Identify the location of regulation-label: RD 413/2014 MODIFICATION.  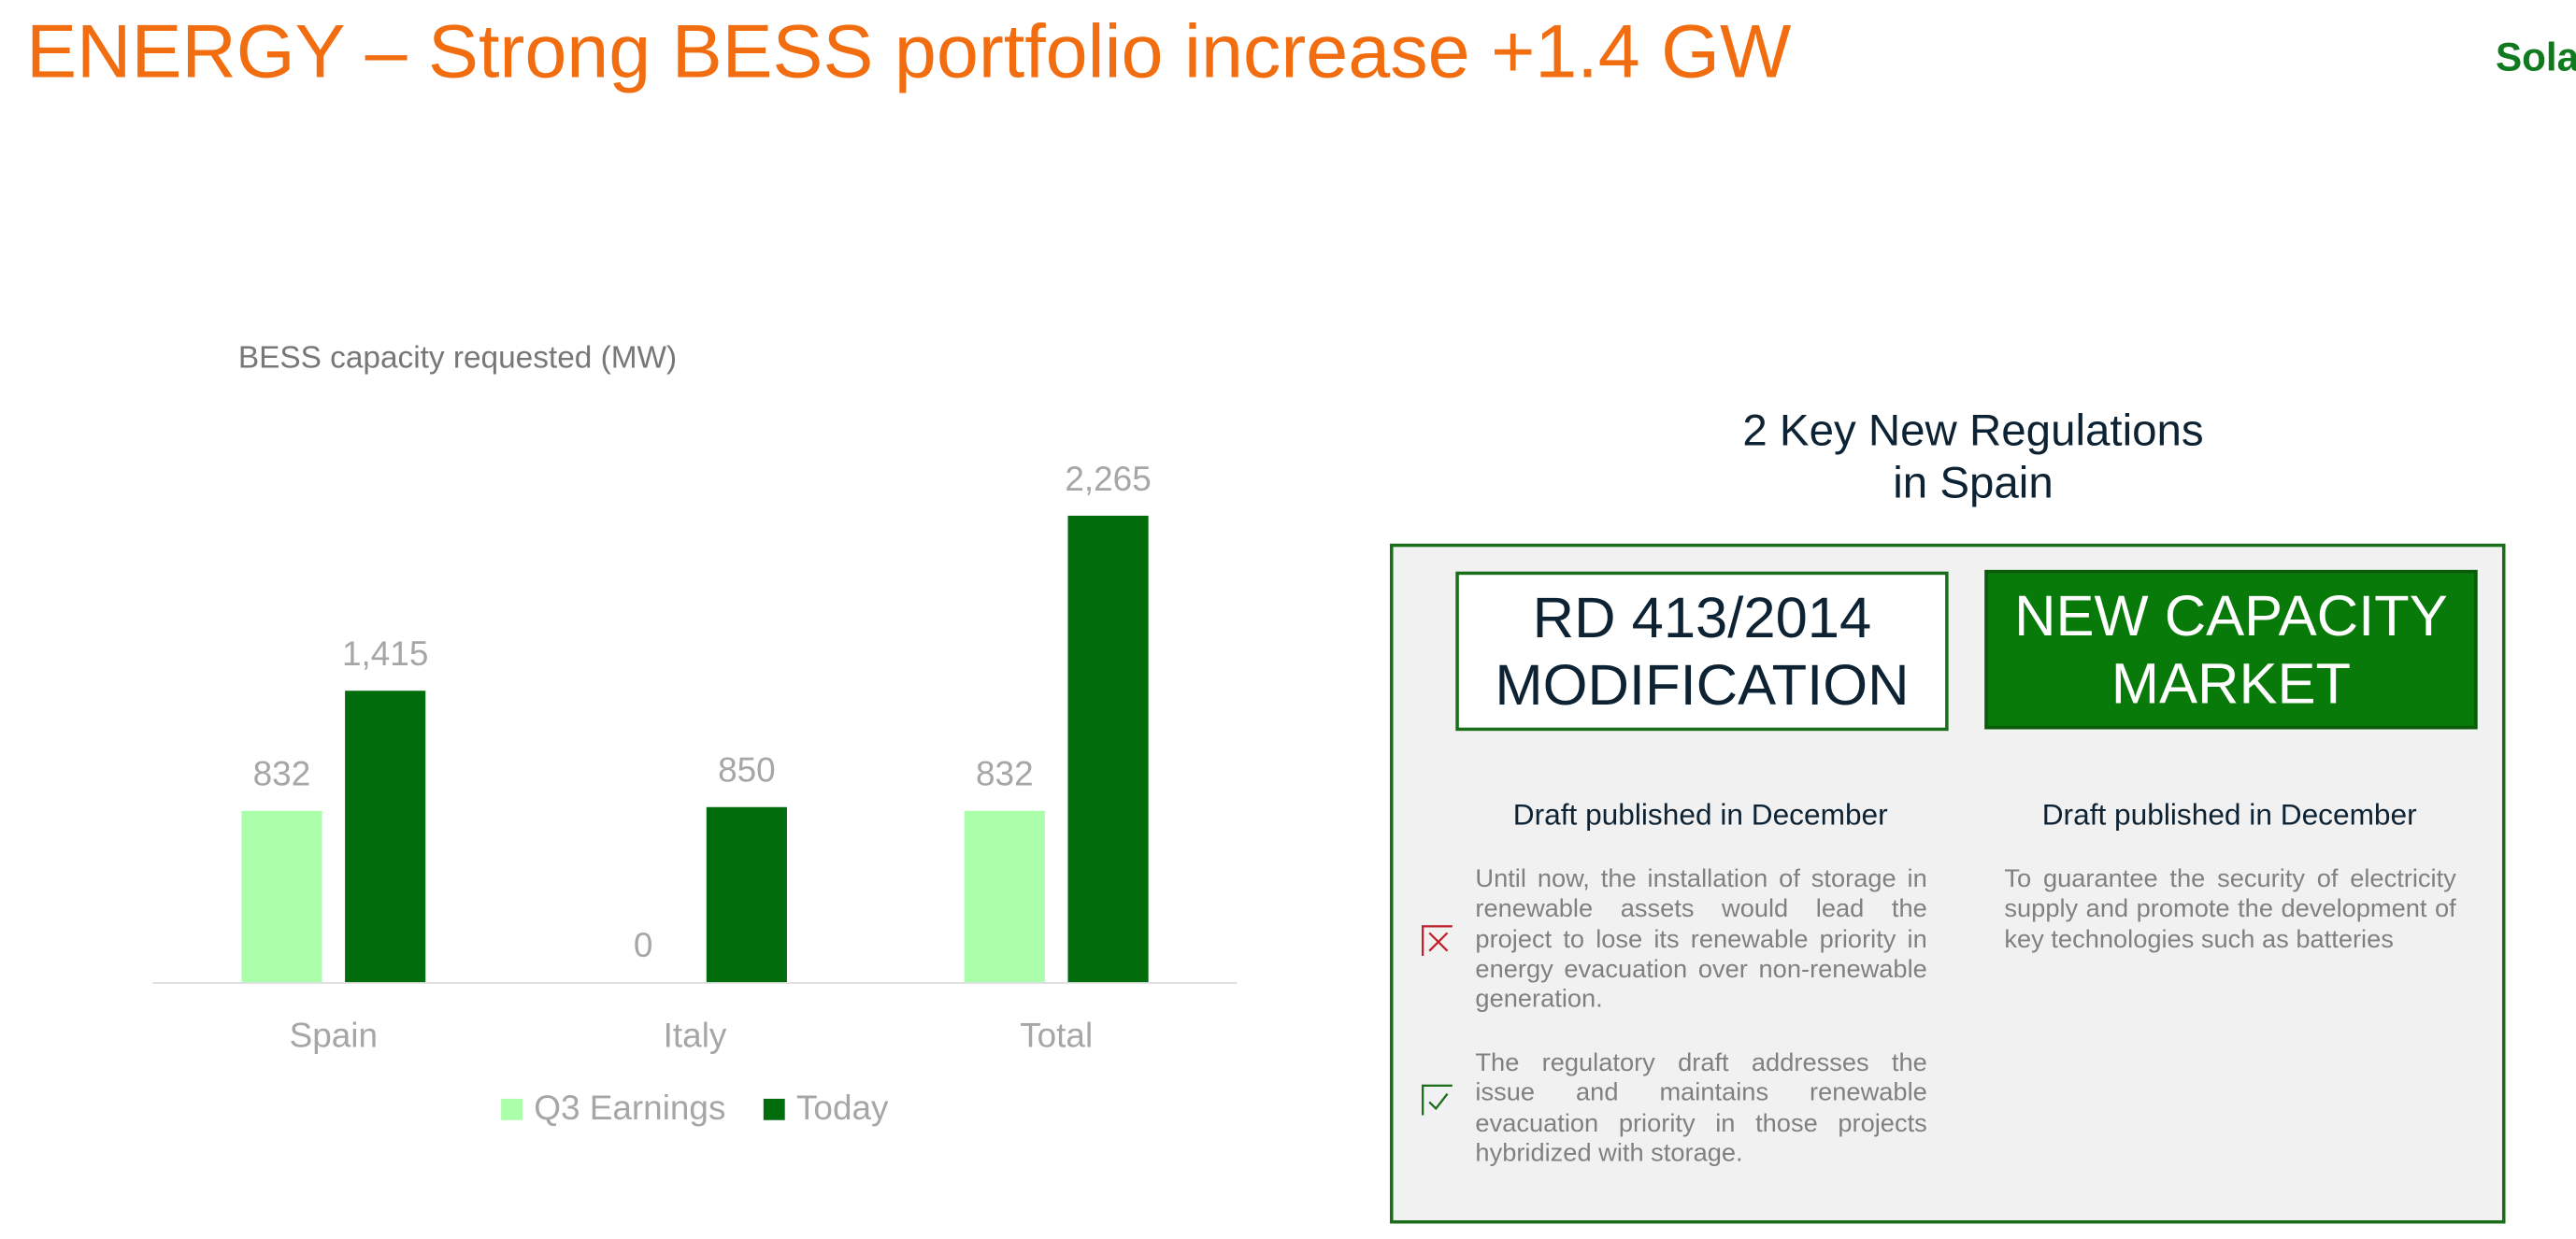
(1702, 651).